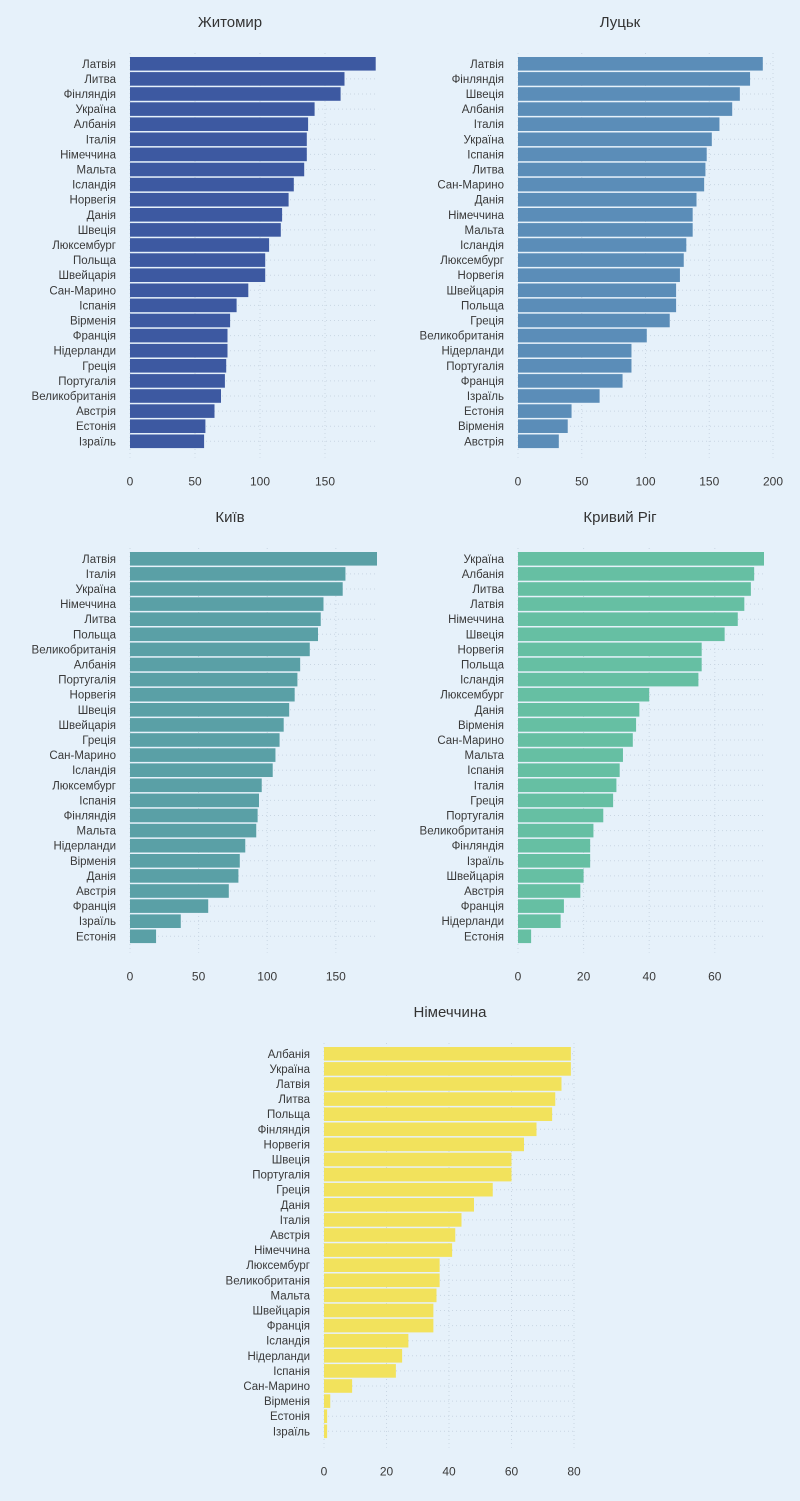 This screenshot has width=800, height=1501. What do you see at coordinates (95, 665) in the screenshot?
I see `category-label: Албанія` at bounding box center [95, 665].